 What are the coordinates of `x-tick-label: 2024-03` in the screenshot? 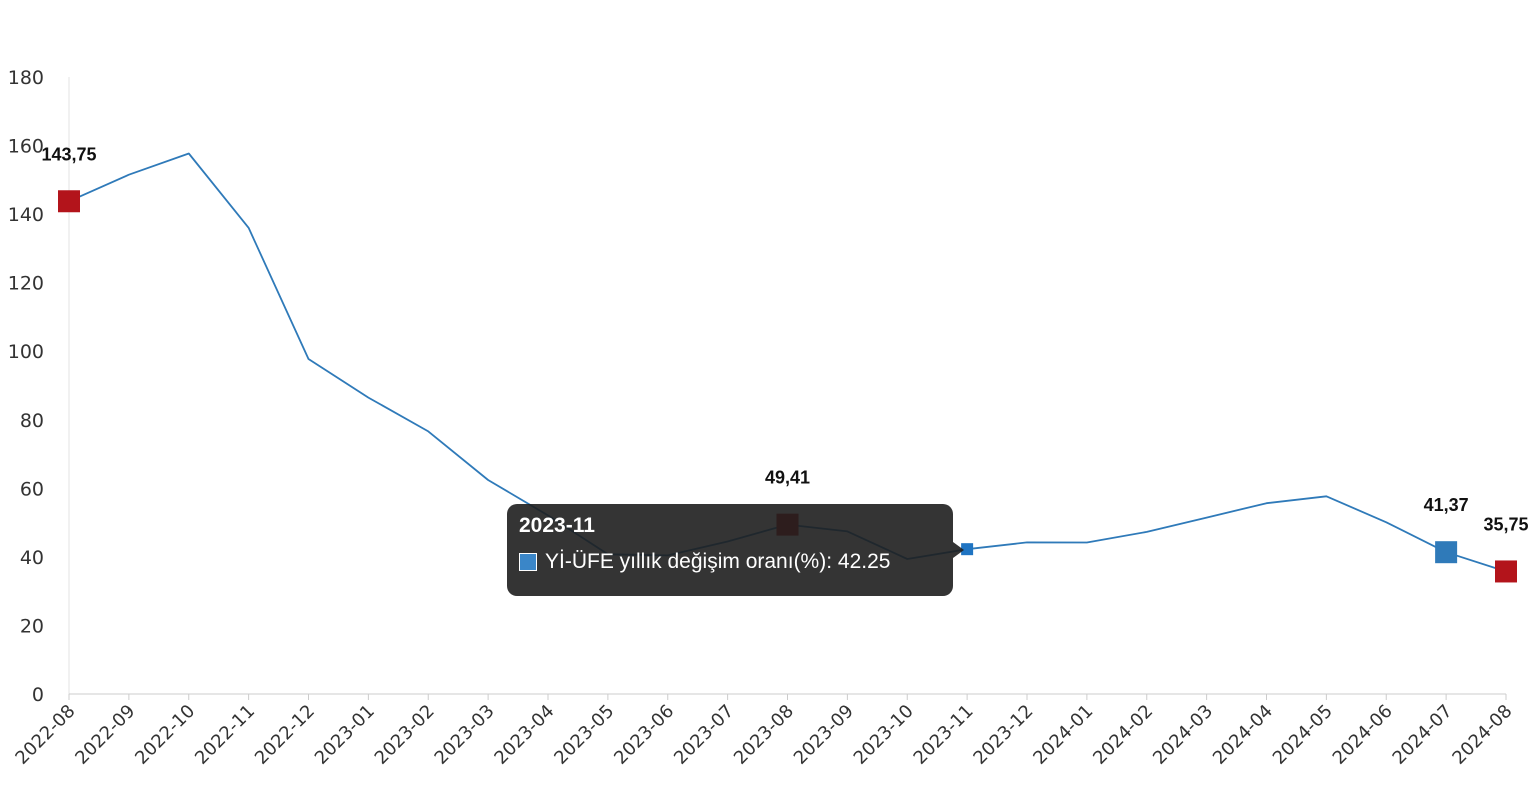 It's located at (1183, 735).